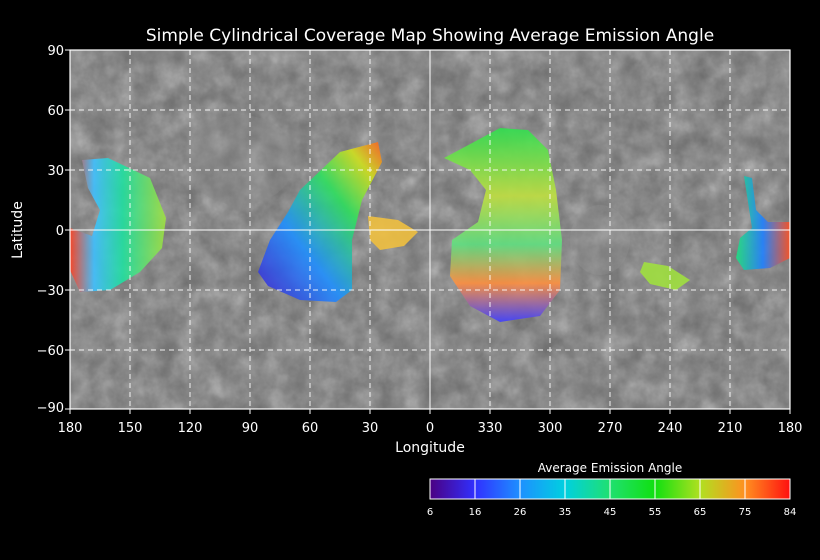 The height and width of the screenshot is (560, 820). I want to click on y-tick-label: 30, so click(55, 171).